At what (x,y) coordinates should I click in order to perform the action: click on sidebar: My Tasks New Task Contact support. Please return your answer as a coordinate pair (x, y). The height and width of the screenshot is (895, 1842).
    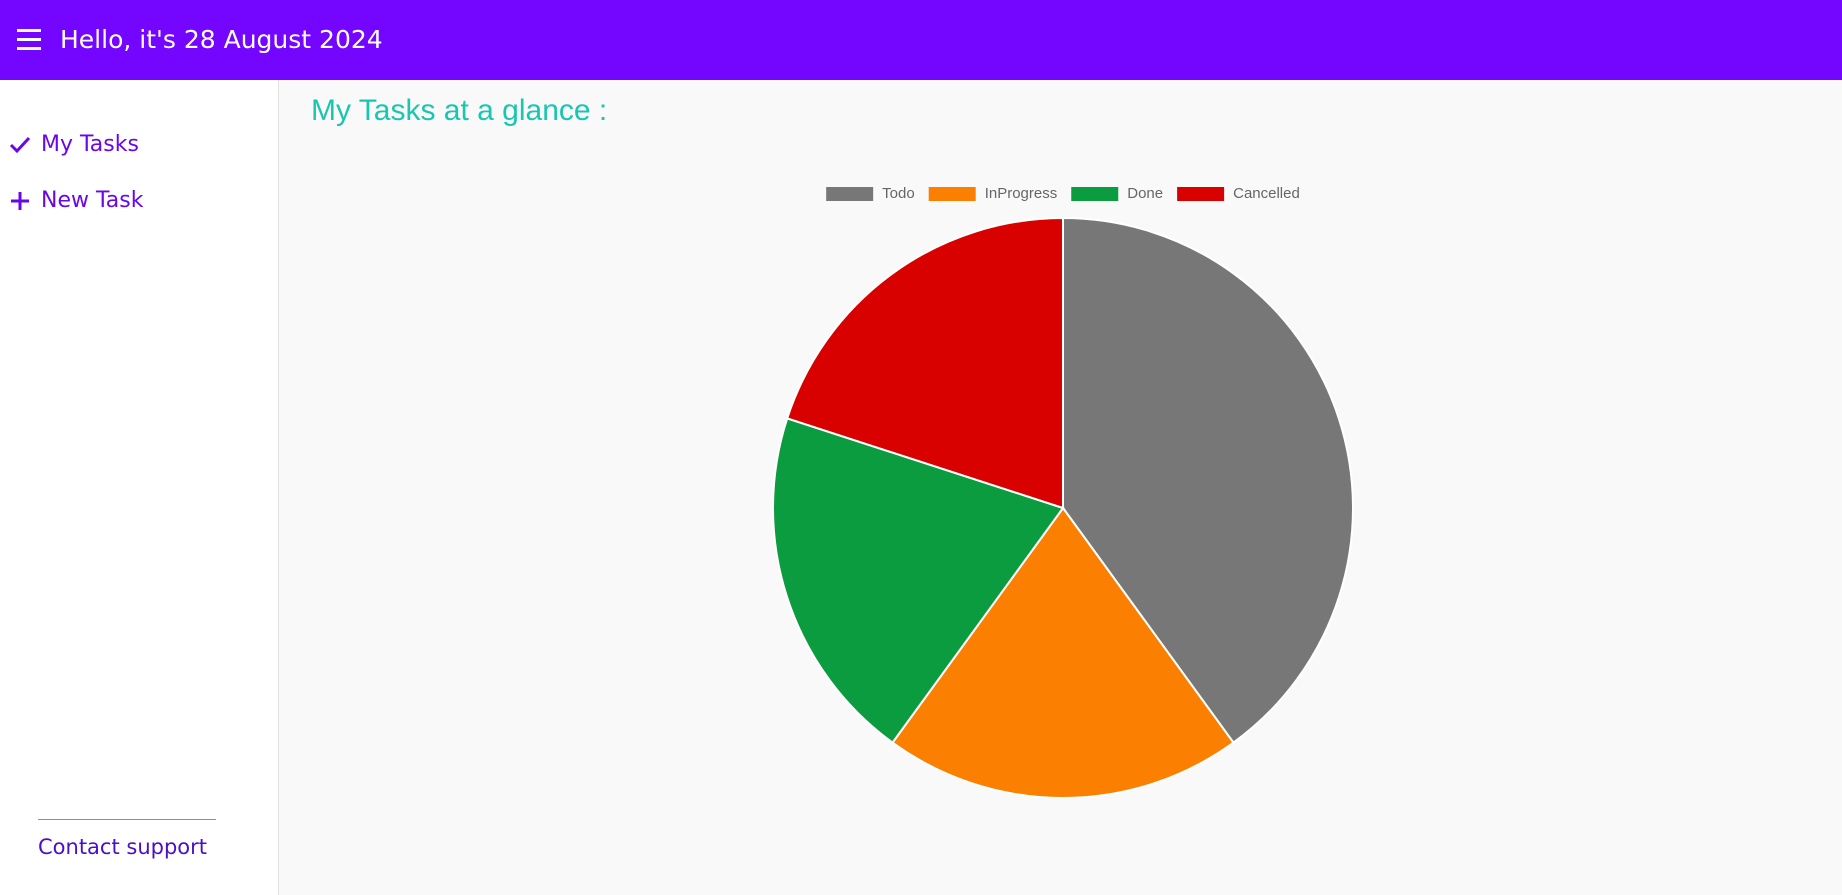
    Looking at the image, I should click on (139, 487).